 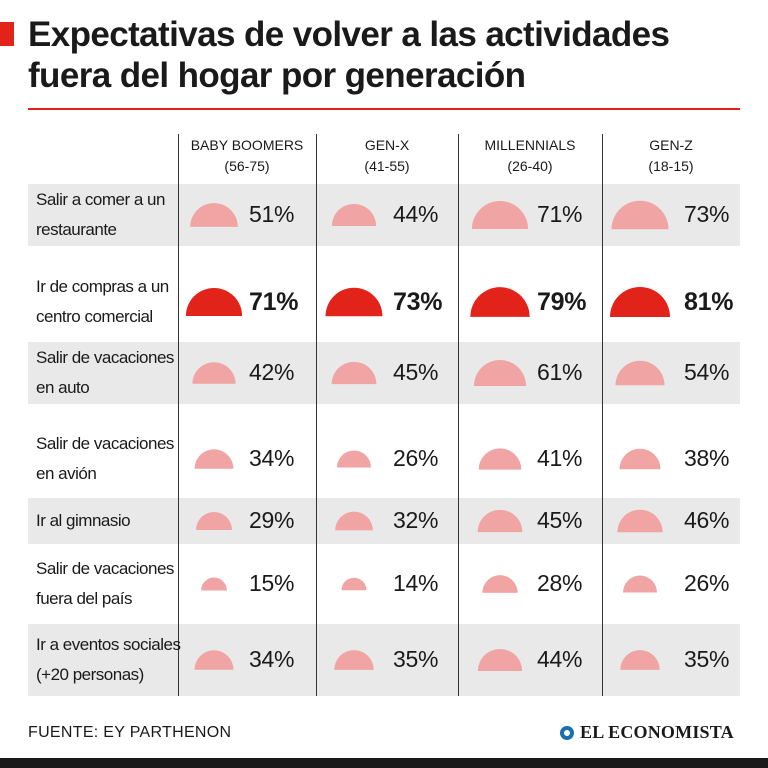 I want to click on column-header-range: (41-55), so click(x=387, y=166).